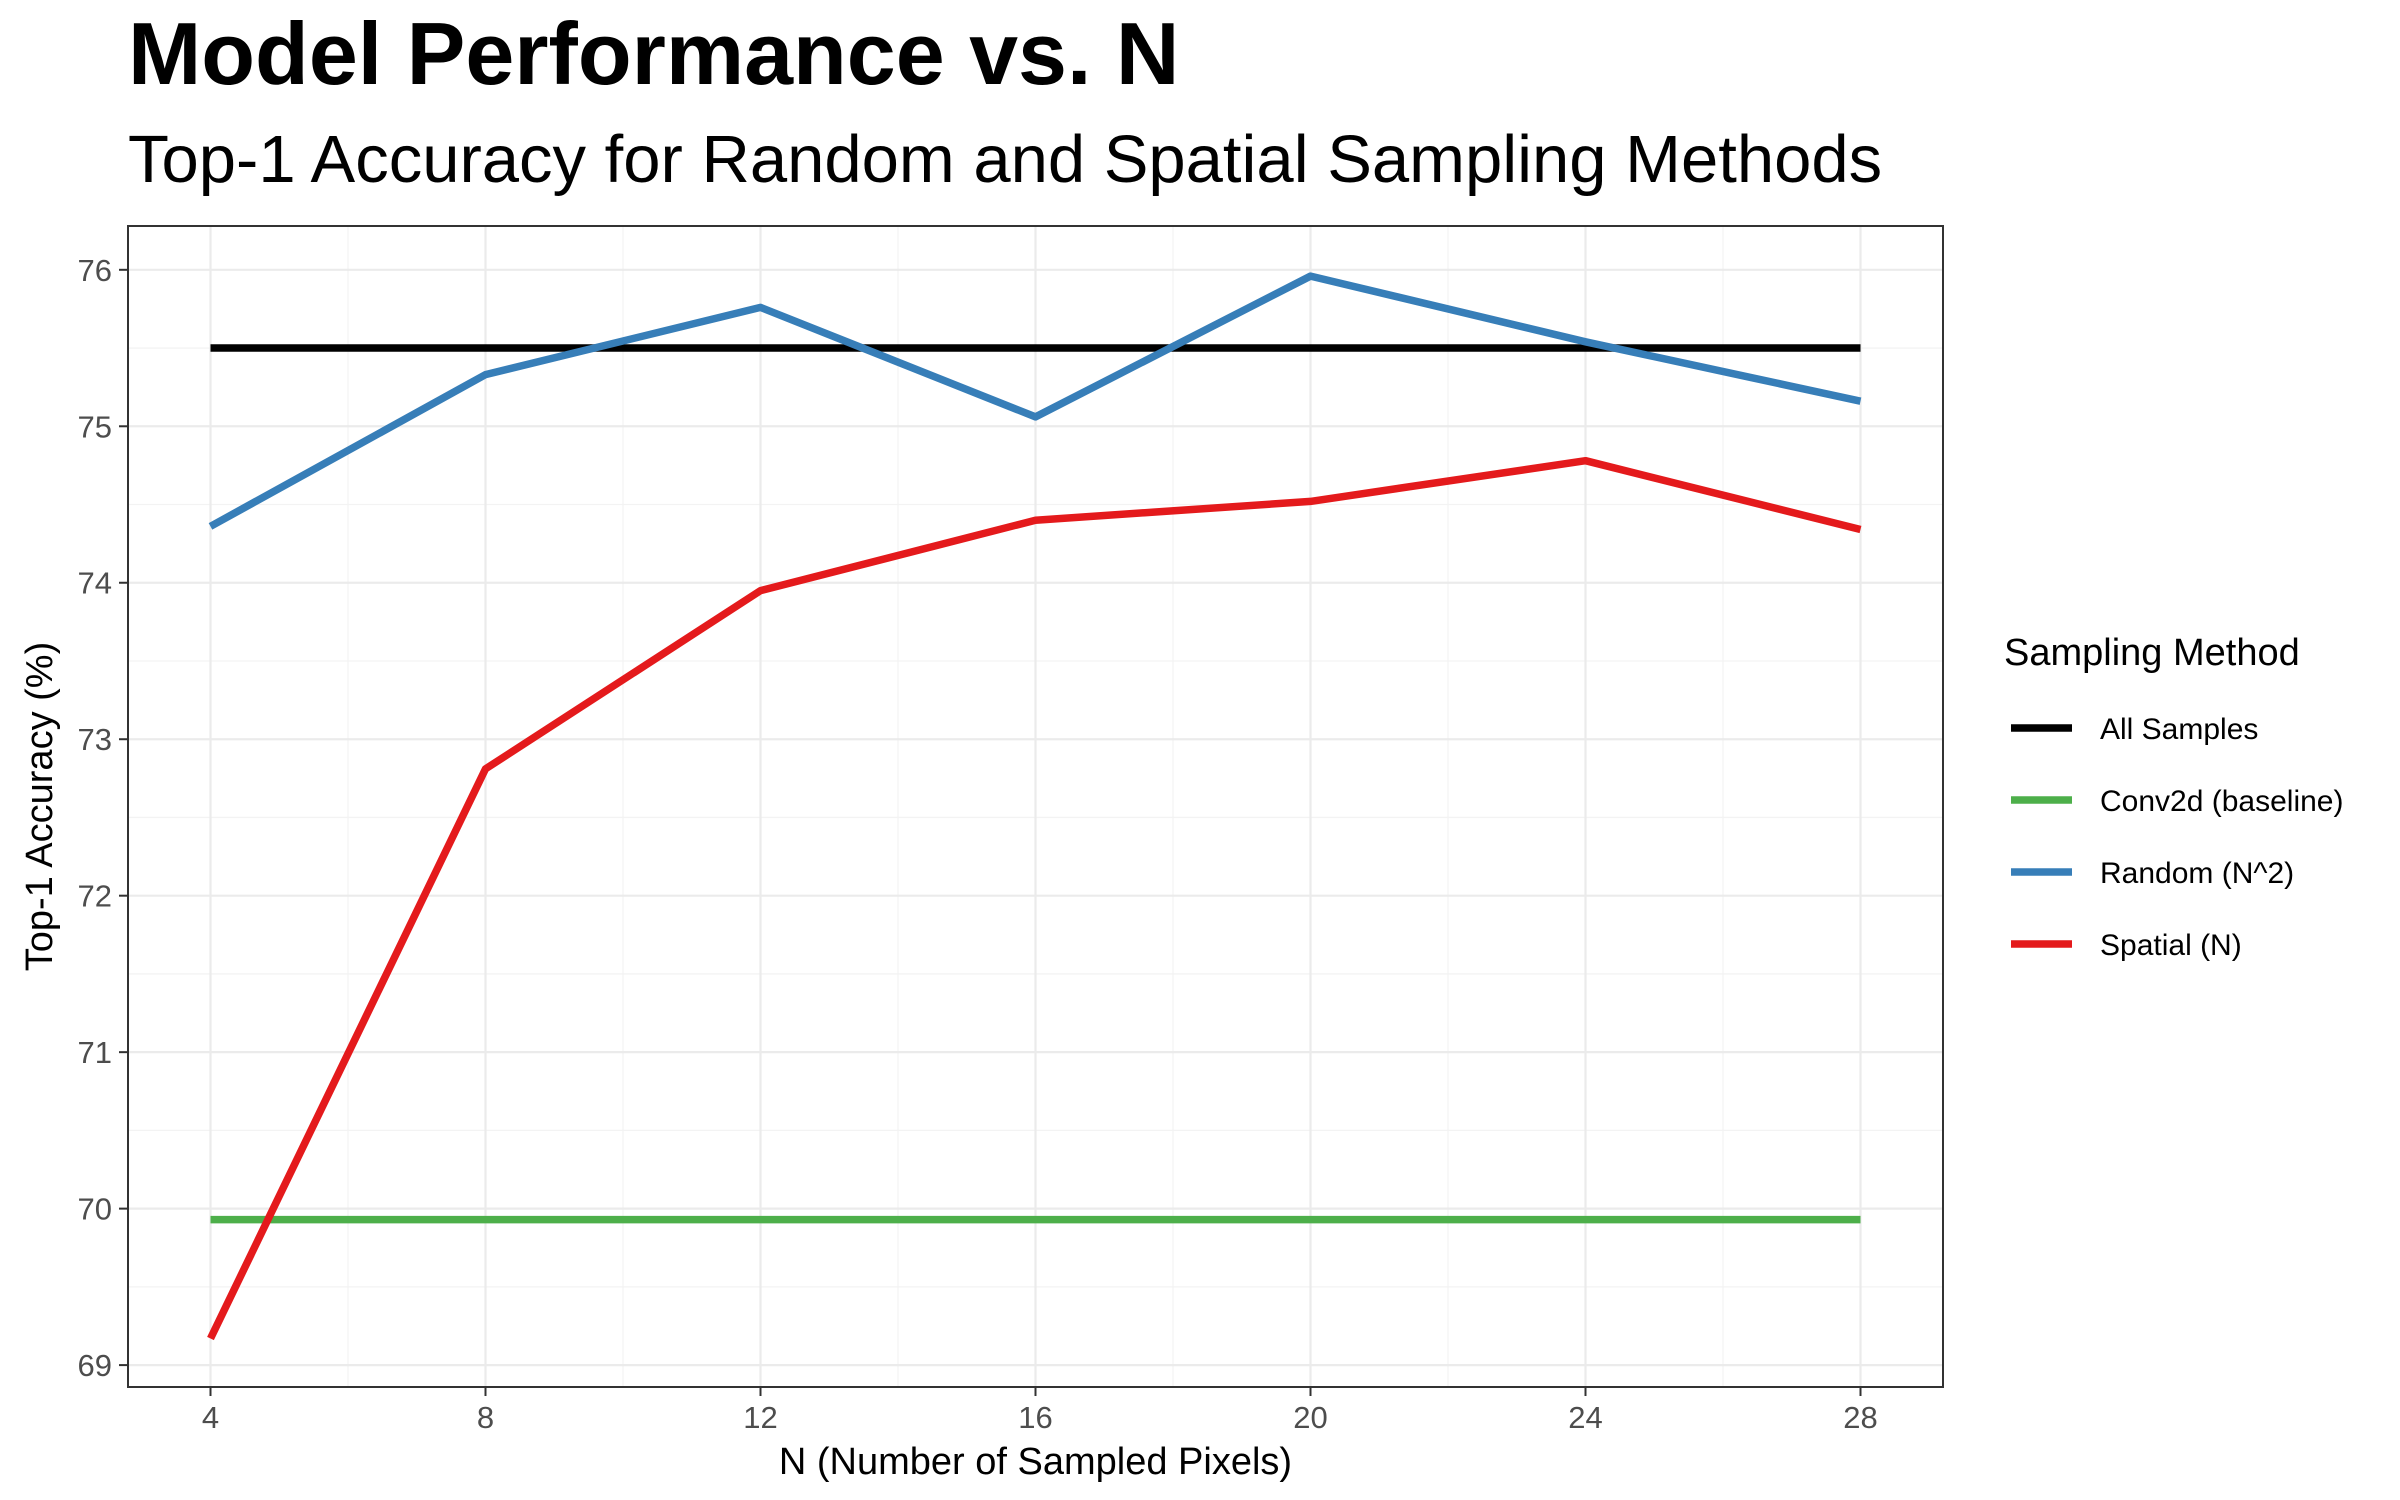 The image size is (2400, 1500). Describe the element at coordinates (2152, 653) in the screenshot. I see `legend-title: Sampling Method` at that location.